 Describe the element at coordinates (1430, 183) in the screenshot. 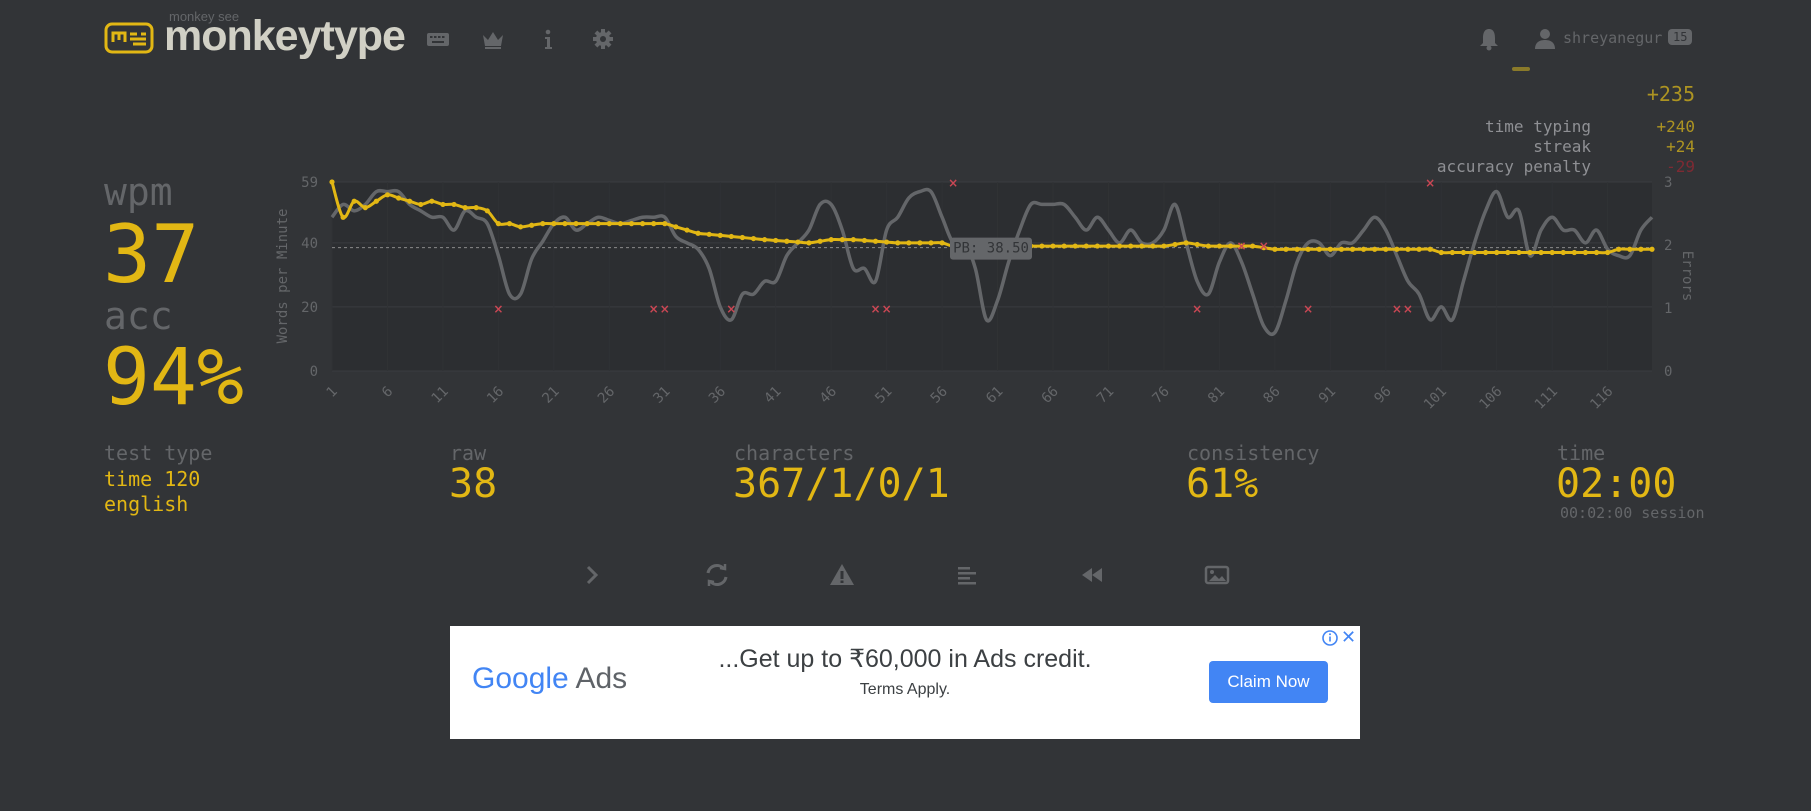

I see `error-mark-13: ×` at that location.